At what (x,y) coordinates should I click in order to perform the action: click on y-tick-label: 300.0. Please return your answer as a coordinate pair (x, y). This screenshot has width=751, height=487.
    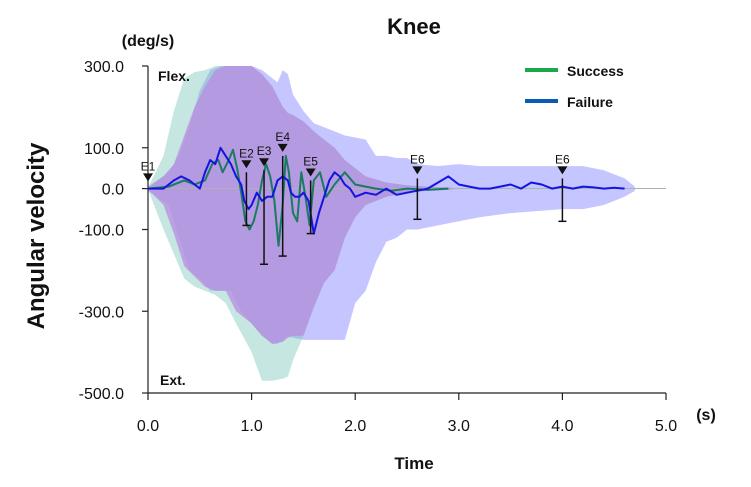
    Looking at the image, I should click on (104, 67).